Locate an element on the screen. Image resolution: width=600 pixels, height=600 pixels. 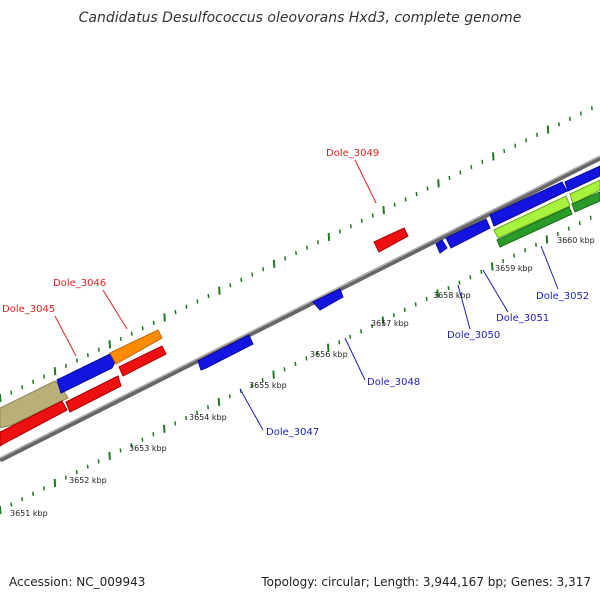
gene-blue-dole3051 is located at coordinates (468, 233).